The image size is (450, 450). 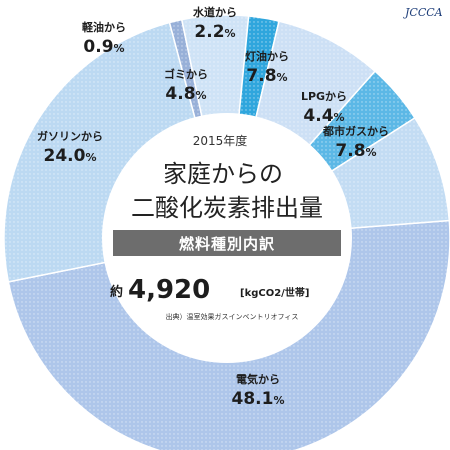 What do you see at coordinates (209, 32) in the screenshot?
I see `slice-value-number-water: 2.2` at bounding box center [209, 32].